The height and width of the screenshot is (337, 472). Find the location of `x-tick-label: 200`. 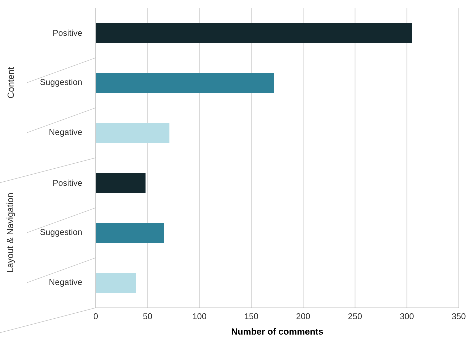

x-tick-label: 200 is located at coordinates (303, 317).